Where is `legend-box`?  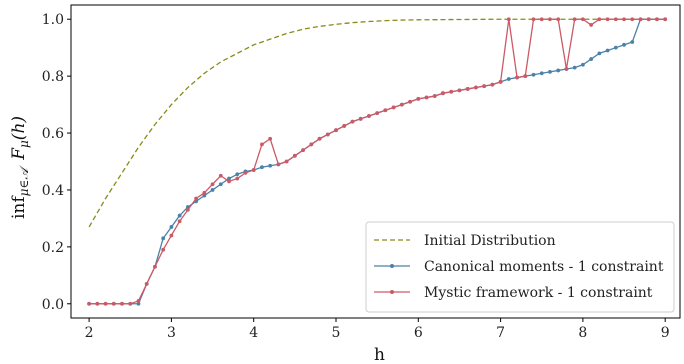 legend-box is located at coordinates (520, 267).